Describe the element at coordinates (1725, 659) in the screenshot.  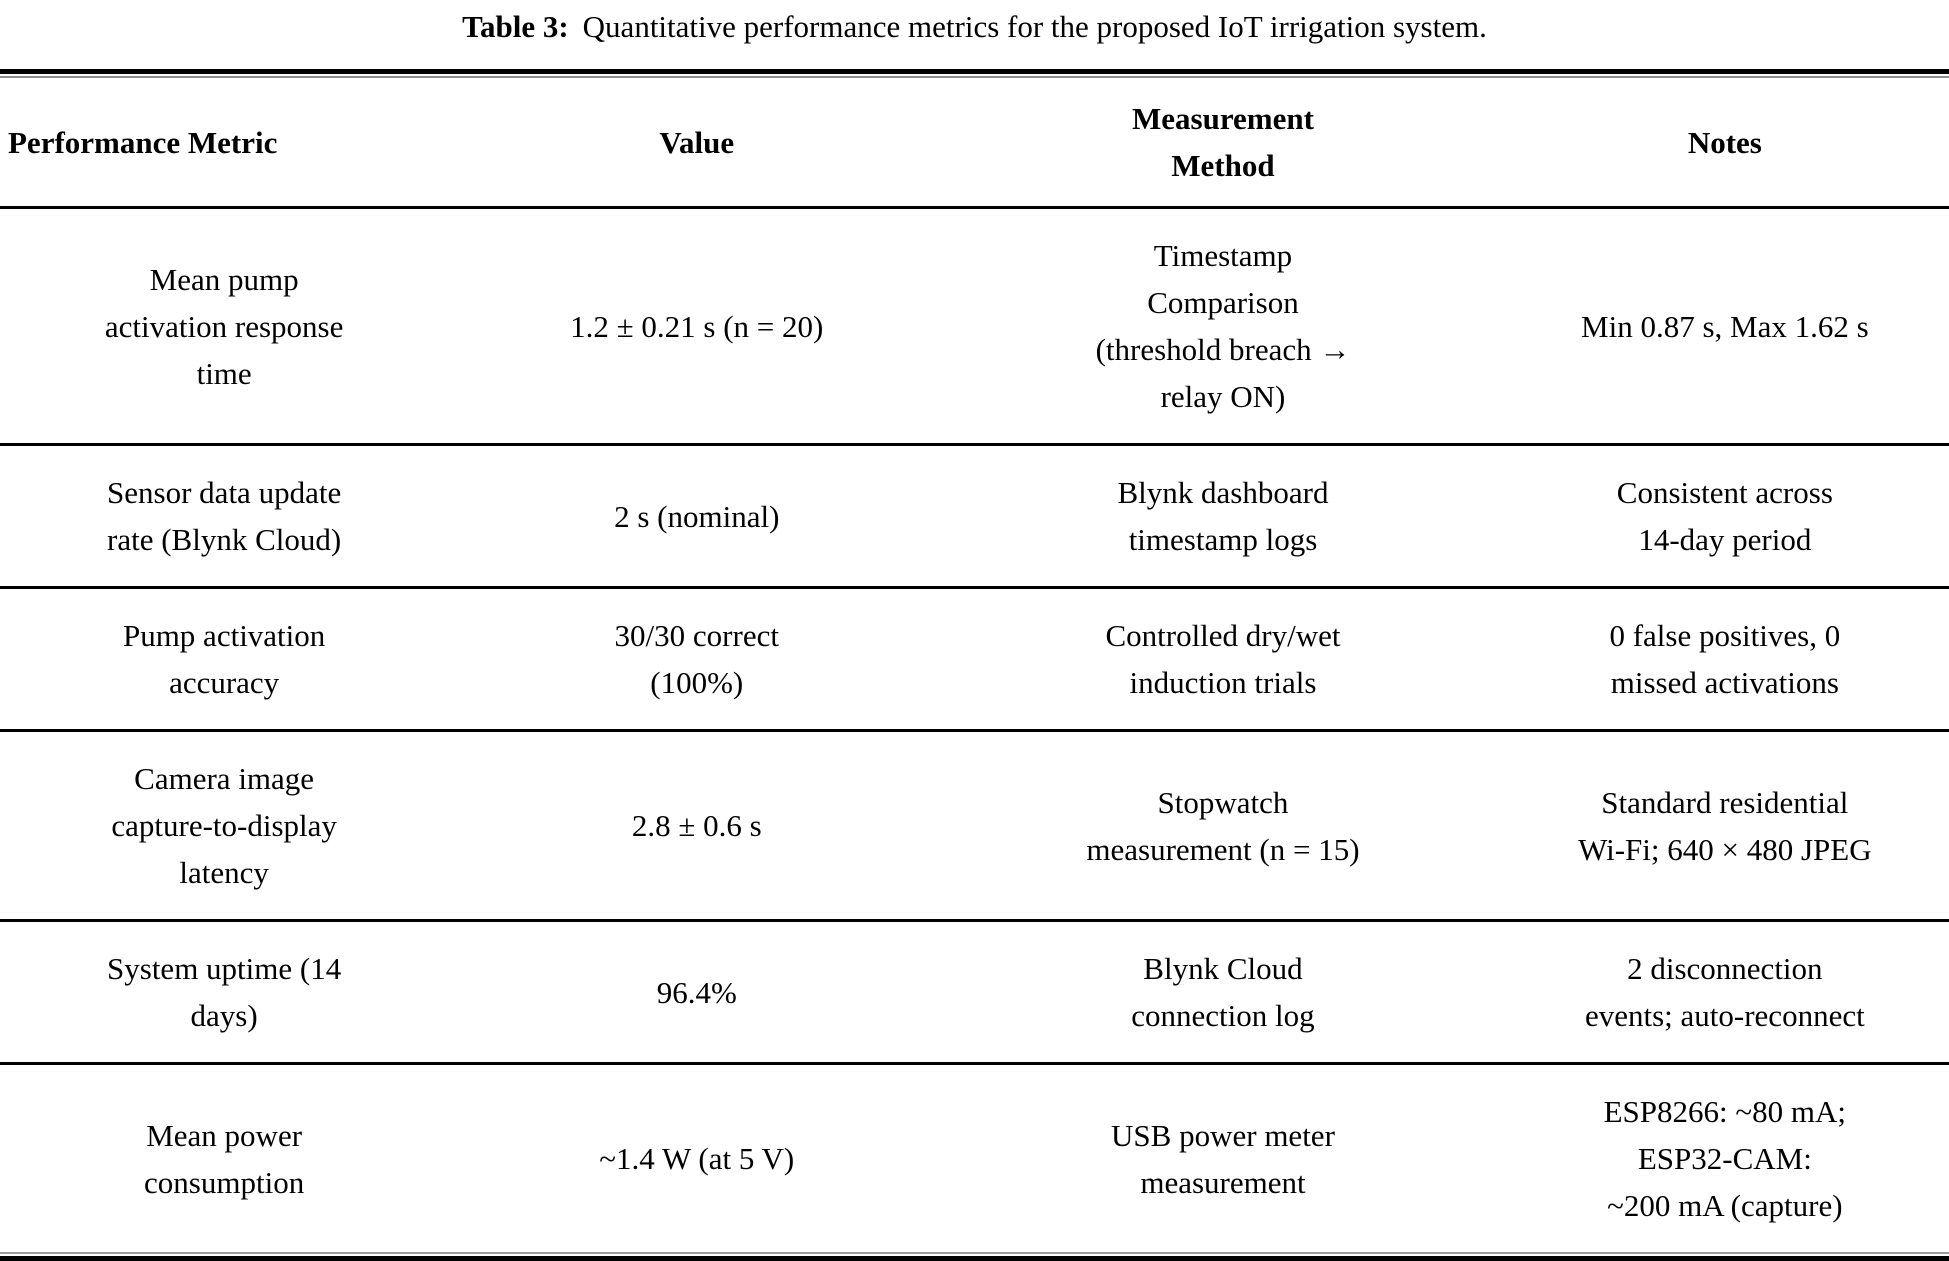
I see `cell-notes: 0 false positives, 0 missed activations` at that location.